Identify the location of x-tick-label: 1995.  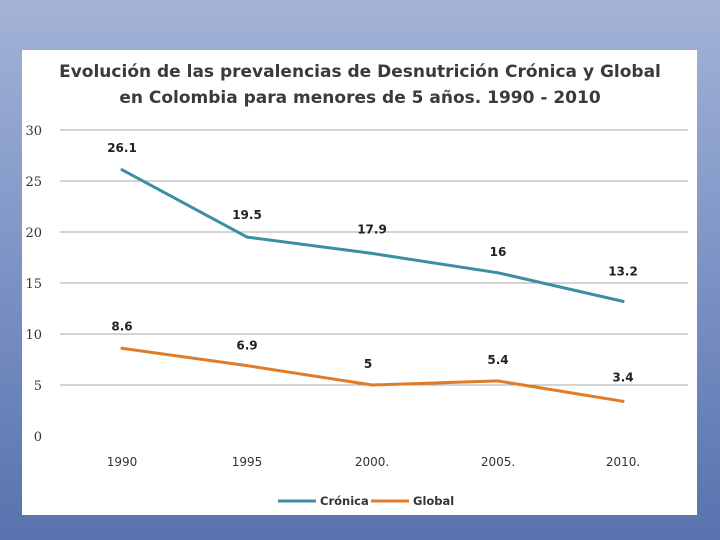
(247, 462).